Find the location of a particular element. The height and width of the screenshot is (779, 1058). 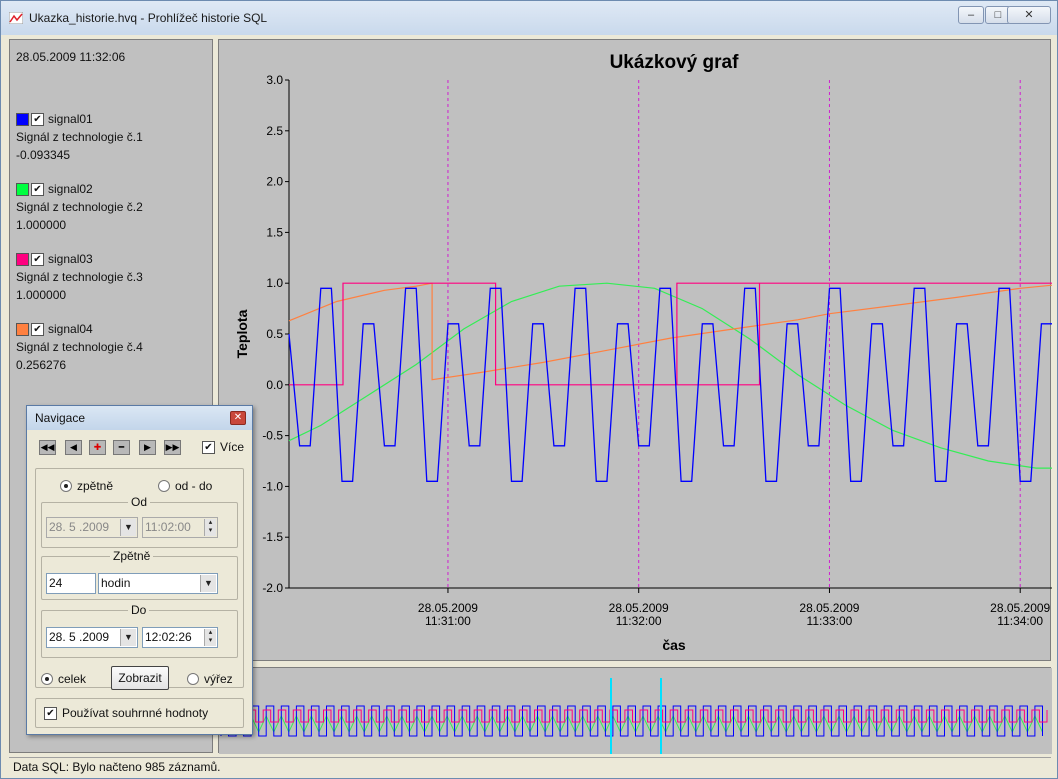

y-tick-label: -2.0 is located at coordinates (272, 588).